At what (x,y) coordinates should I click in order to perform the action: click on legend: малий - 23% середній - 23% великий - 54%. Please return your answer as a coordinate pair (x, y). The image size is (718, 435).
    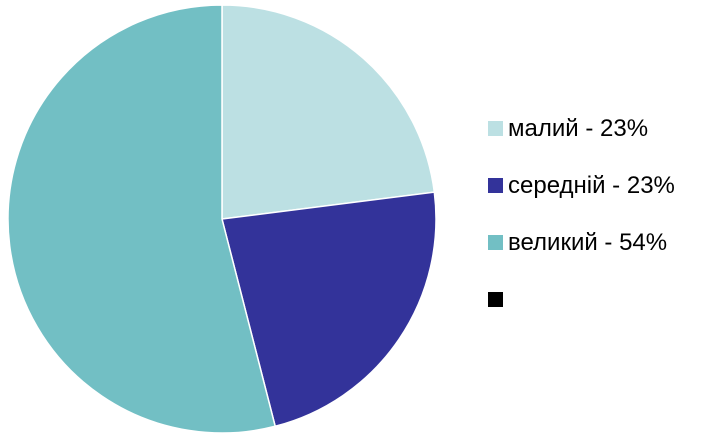
    Looking at the image, I should click on (581, 214).